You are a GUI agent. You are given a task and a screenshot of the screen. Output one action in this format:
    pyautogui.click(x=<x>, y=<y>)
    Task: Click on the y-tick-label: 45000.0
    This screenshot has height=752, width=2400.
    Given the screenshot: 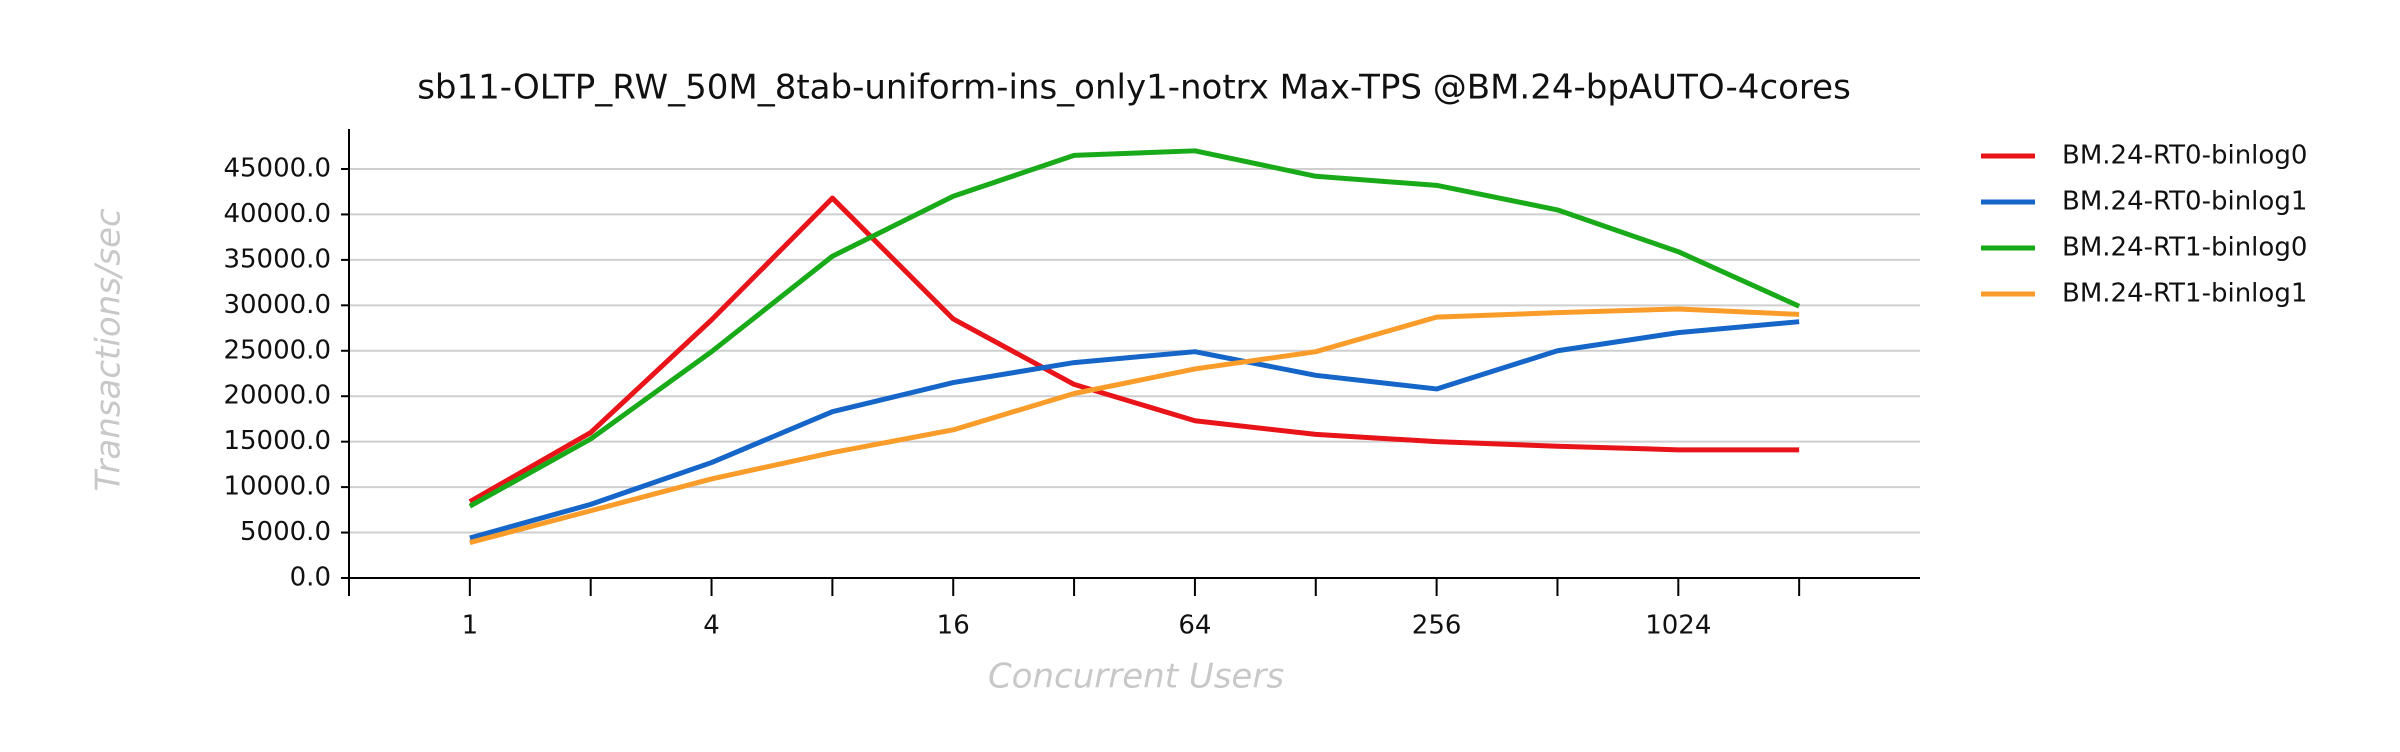 What is the action you would take?
    pyautogui.click(x=277, y=168)
    